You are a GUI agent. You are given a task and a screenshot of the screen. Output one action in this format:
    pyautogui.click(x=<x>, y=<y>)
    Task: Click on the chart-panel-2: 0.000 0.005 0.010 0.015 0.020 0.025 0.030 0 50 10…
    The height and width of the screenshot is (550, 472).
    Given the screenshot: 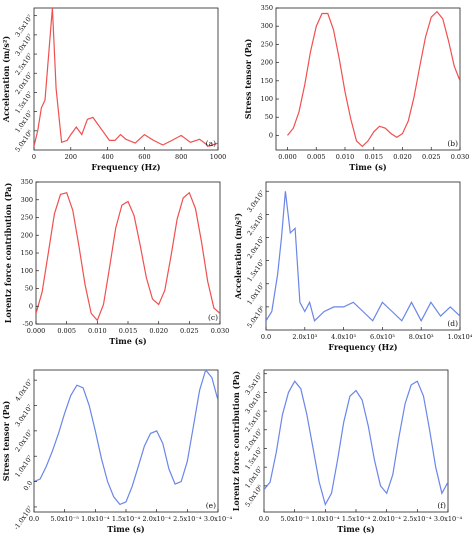 What is the action you would take?
    pyautogui.click(x=356, y=88)
    